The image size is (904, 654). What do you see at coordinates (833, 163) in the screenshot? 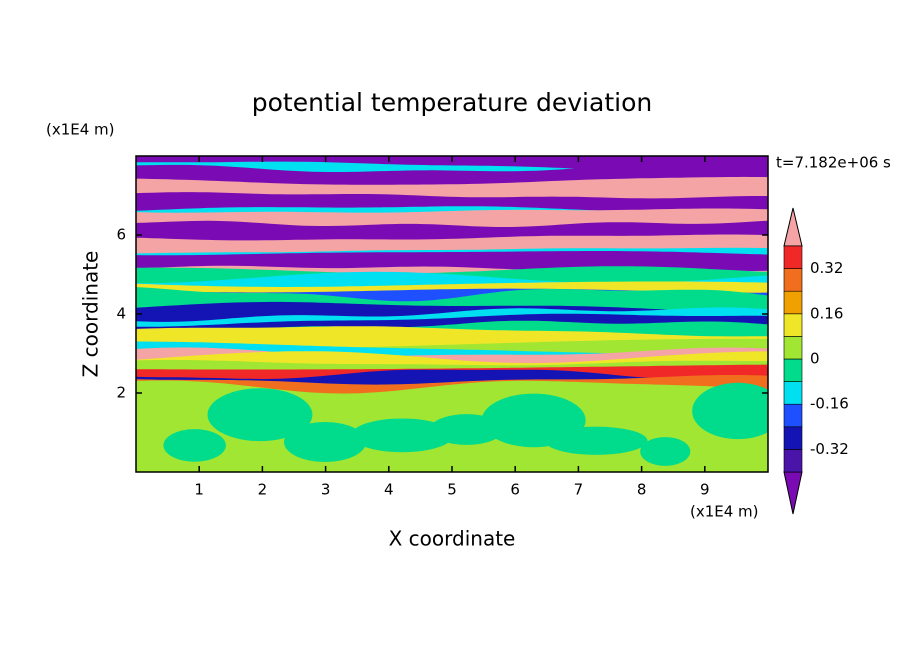
I see `time-label: t=7.182e+06 s` at bounding box center [833, 163].